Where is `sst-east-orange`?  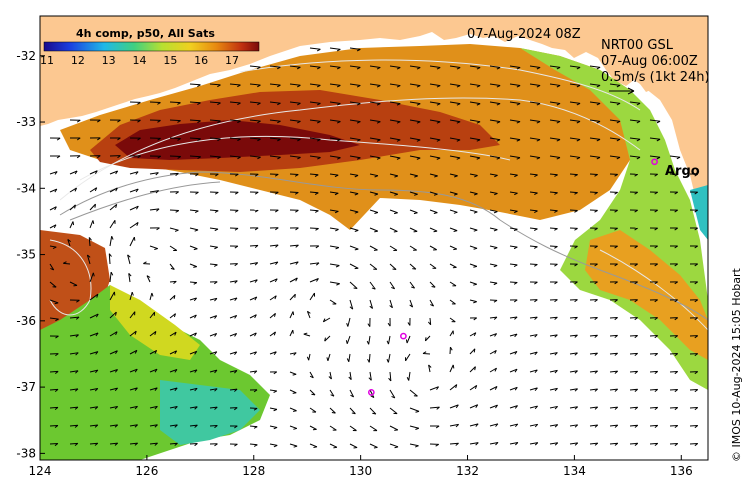 sst-east-orange is located at coordinates (646, 295).